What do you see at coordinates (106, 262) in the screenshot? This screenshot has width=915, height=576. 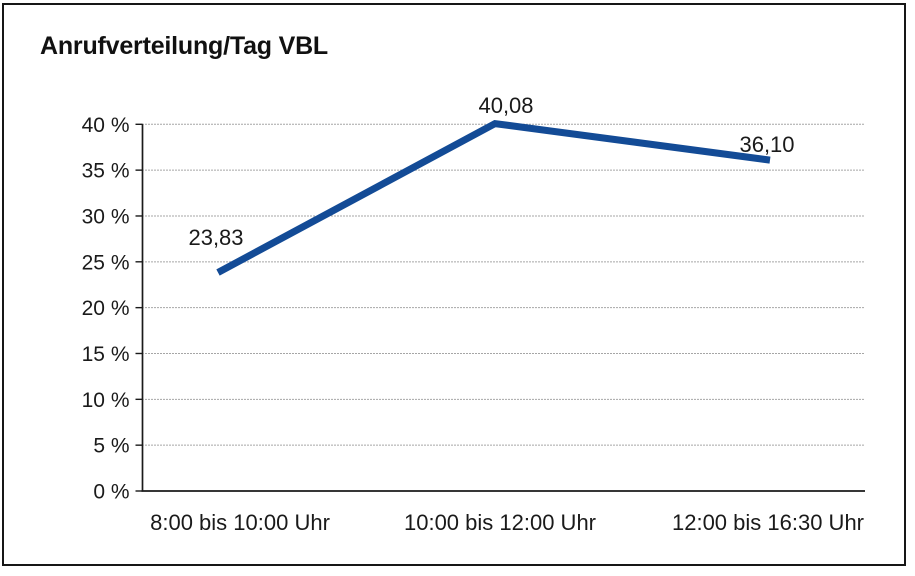 I see `y-tick-label: 25 %` at bounding box center [106, 262].